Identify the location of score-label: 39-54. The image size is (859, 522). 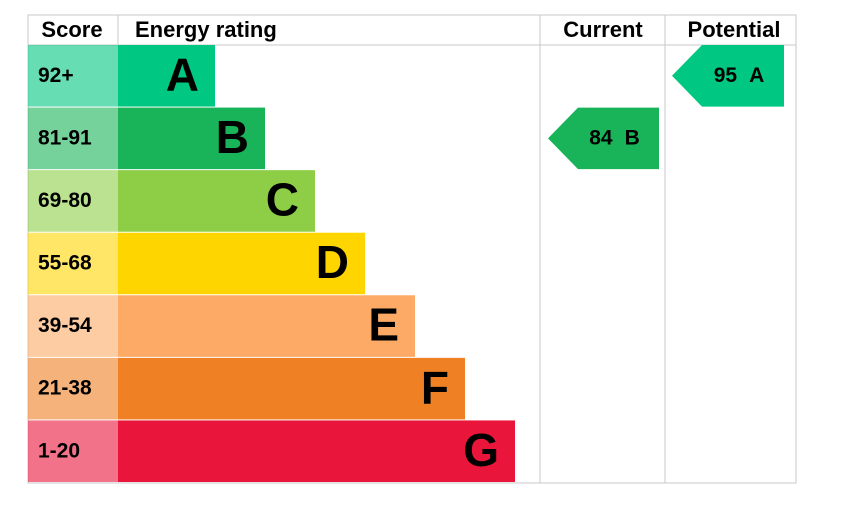
(65, 325).